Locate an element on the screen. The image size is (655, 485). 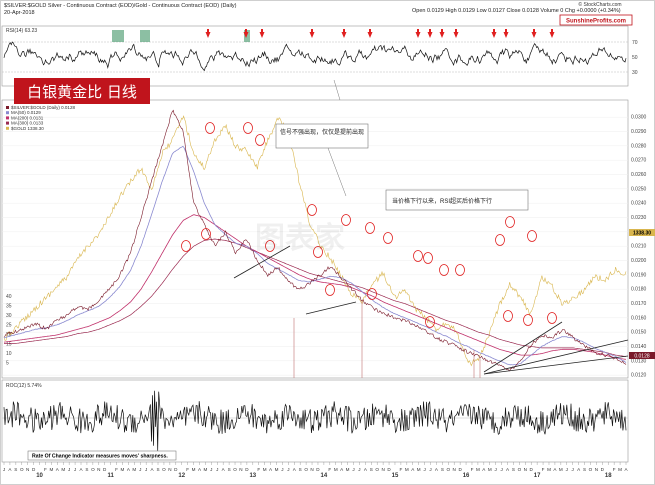
main-left-tick-label: 30 is located at coordinates (9, 316).